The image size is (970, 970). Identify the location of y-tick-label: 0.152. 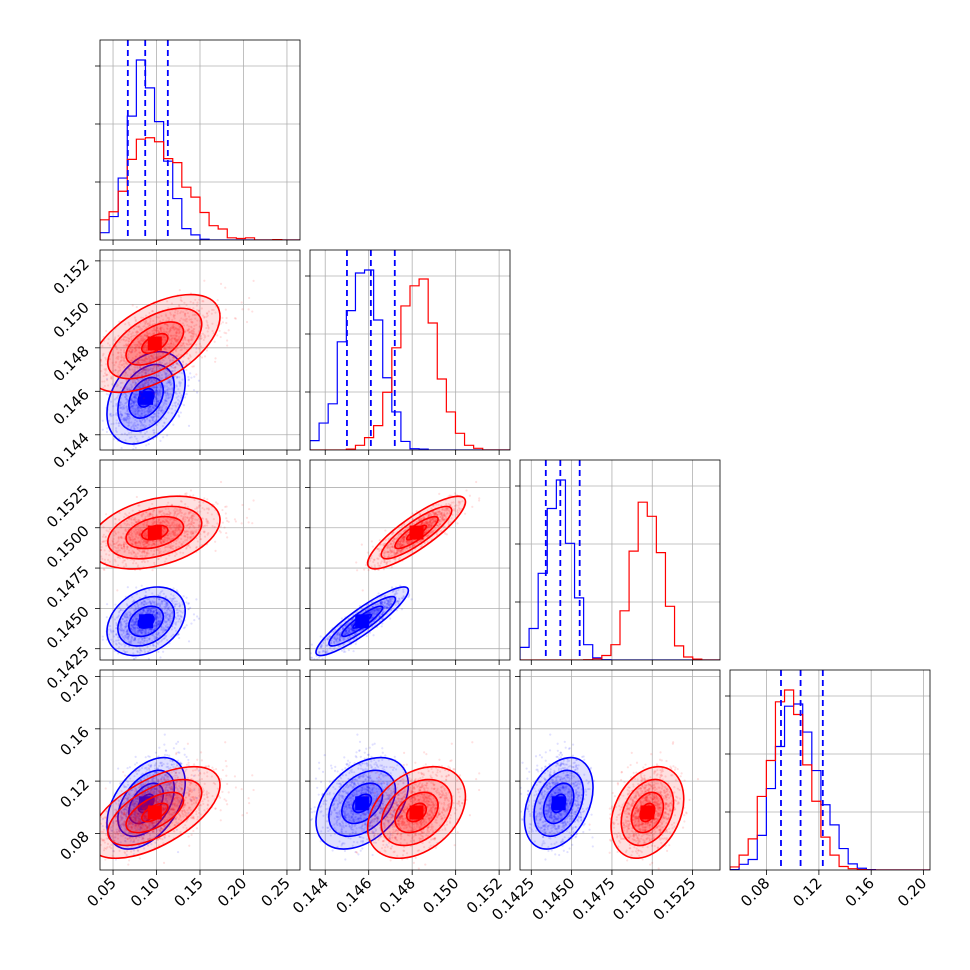
(71, 276).